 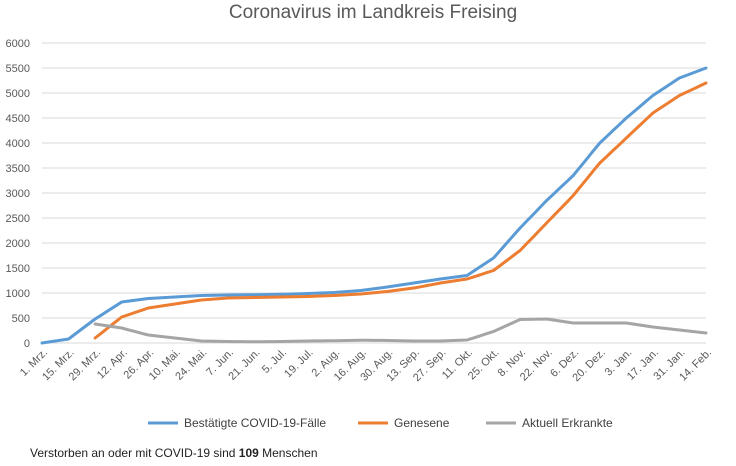 What do you see at coordinates (373, 12) in the screenshot?
I see `chart-title: Coronavirus im Landkreis Freising` at bounding box center [373, 12].